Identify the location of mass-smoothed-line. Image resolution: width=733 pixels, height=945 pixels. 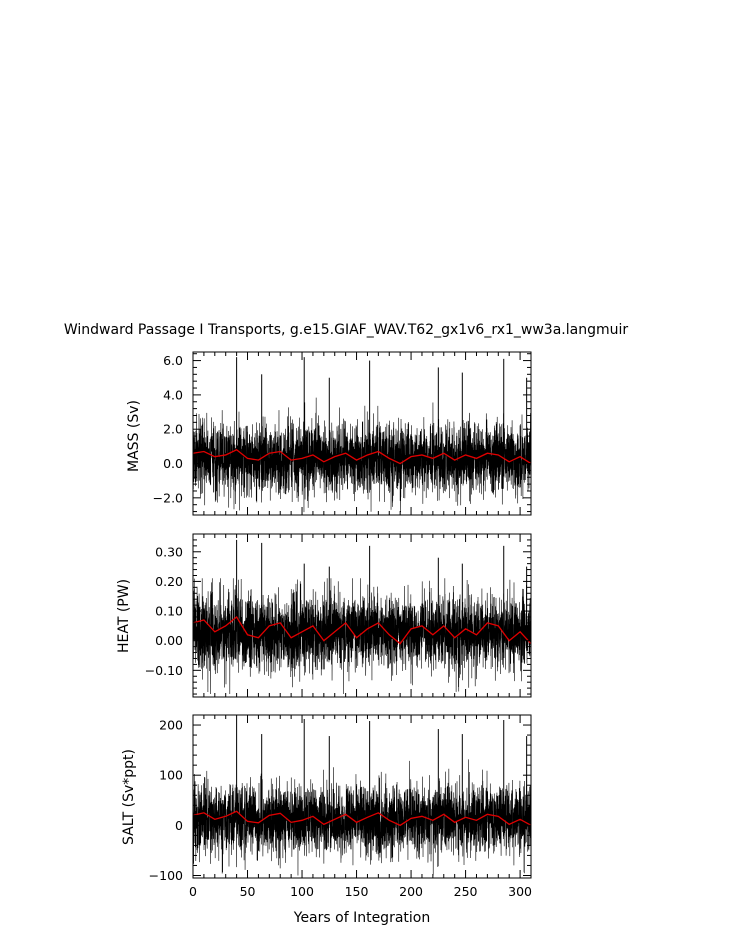
(362, 457).